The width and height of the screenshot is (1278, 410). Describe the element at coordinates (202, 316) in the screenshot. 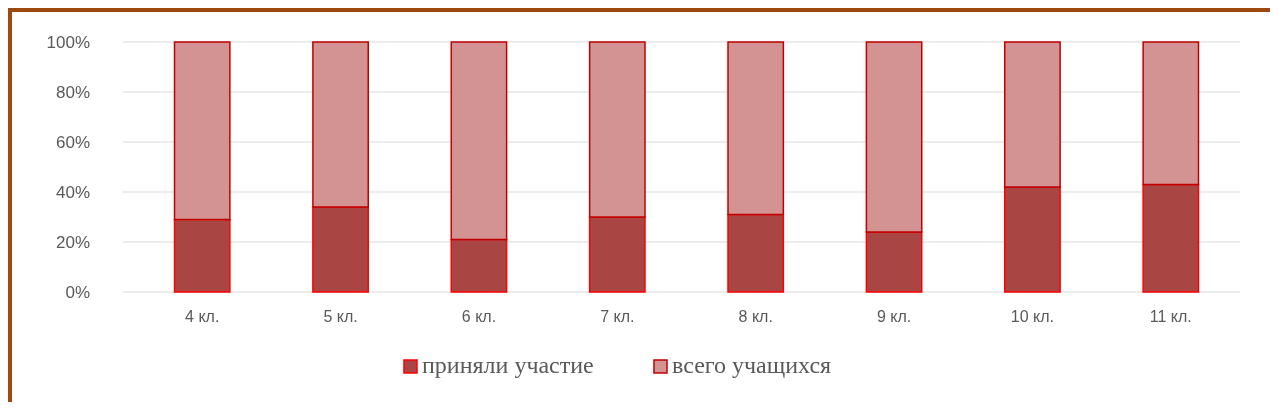

I see `x-tick-label: 4 кл.` at that location.